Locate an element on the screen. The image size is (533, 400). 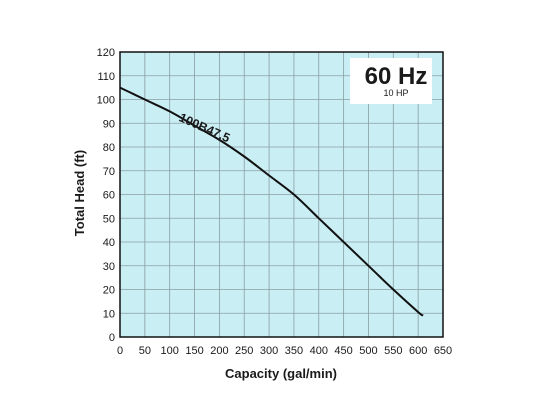
x-tick-label: 100 is located at coordinates (170, 351).